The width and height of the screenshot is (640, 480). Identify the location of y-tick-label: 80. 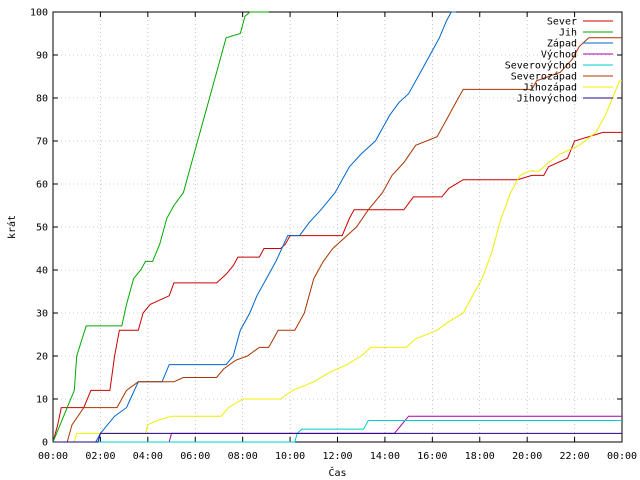
(42, 99).